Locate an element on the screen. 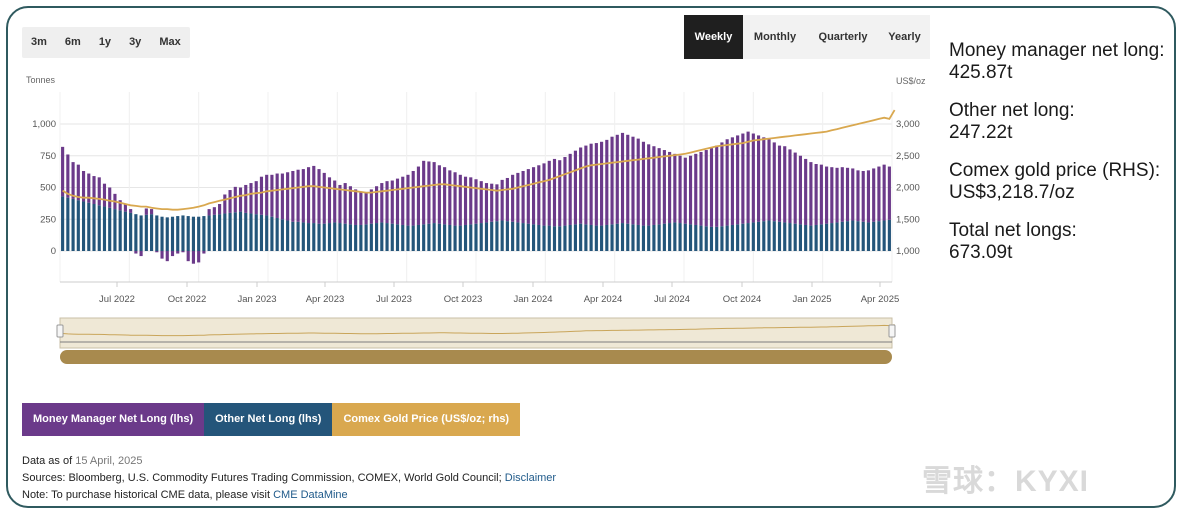  stat-other-net-long: Other net long: 247.22t is located at coordinates (1061, 122).